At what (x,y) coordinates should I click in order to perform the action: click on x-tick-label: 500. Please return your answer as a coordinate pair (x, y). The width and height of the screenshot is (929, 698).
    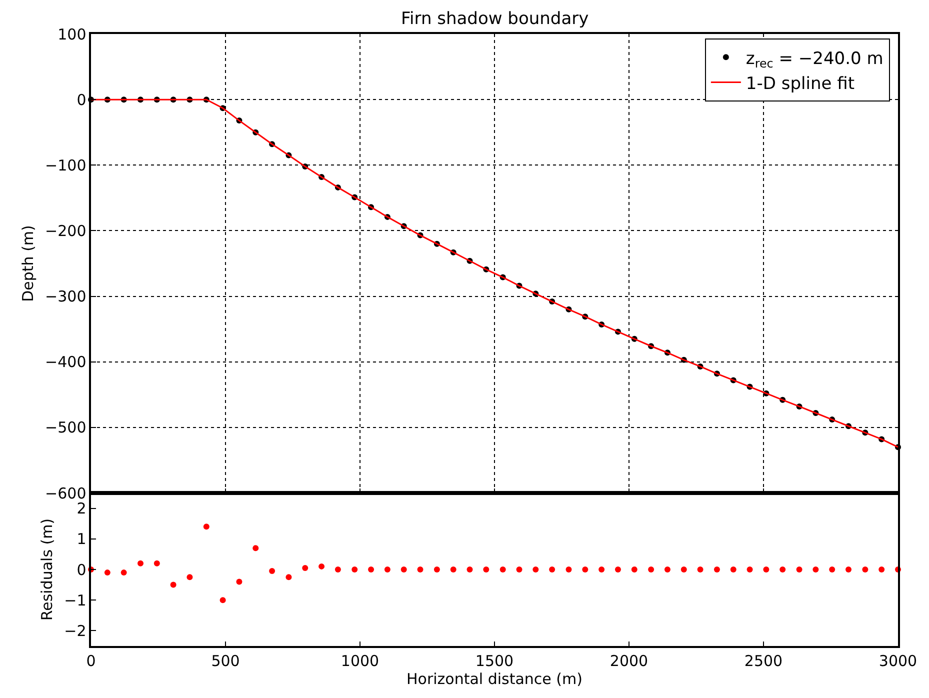
    Looking at the image, I should click on (225, 661).